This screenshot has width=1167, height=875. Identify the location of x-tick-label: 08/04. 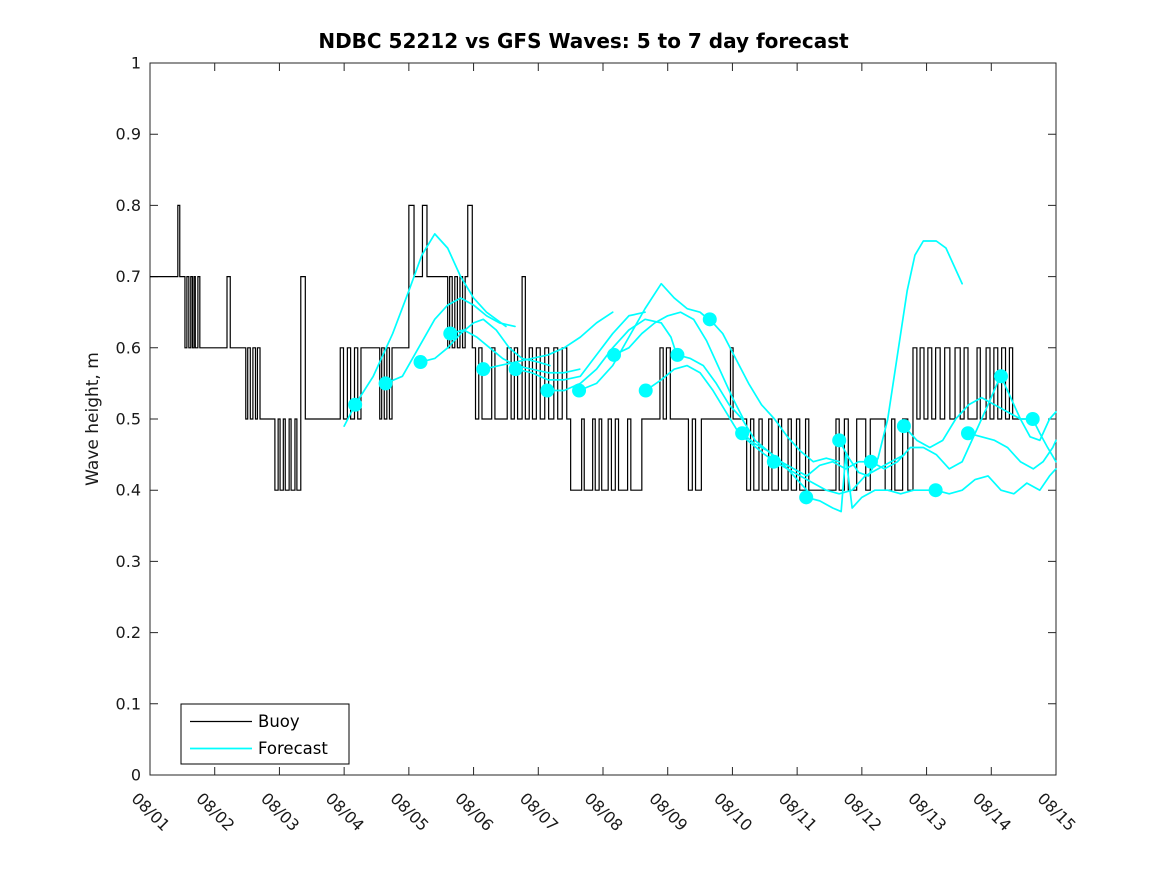
(345, 812).